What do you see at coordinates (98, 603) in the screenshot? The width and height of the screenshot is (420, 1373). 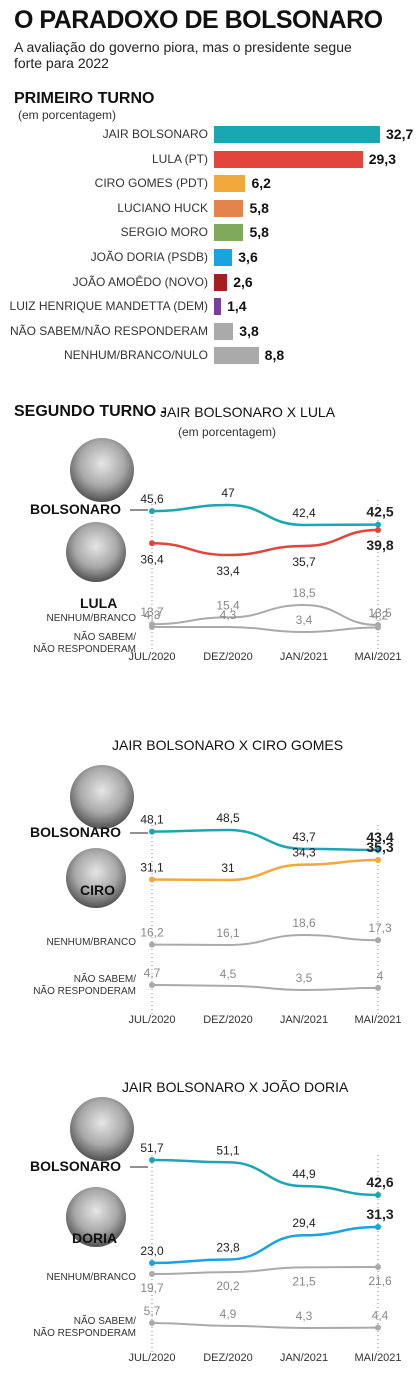 I see `series-name-label: LULA` at bounding box center [98, 603].